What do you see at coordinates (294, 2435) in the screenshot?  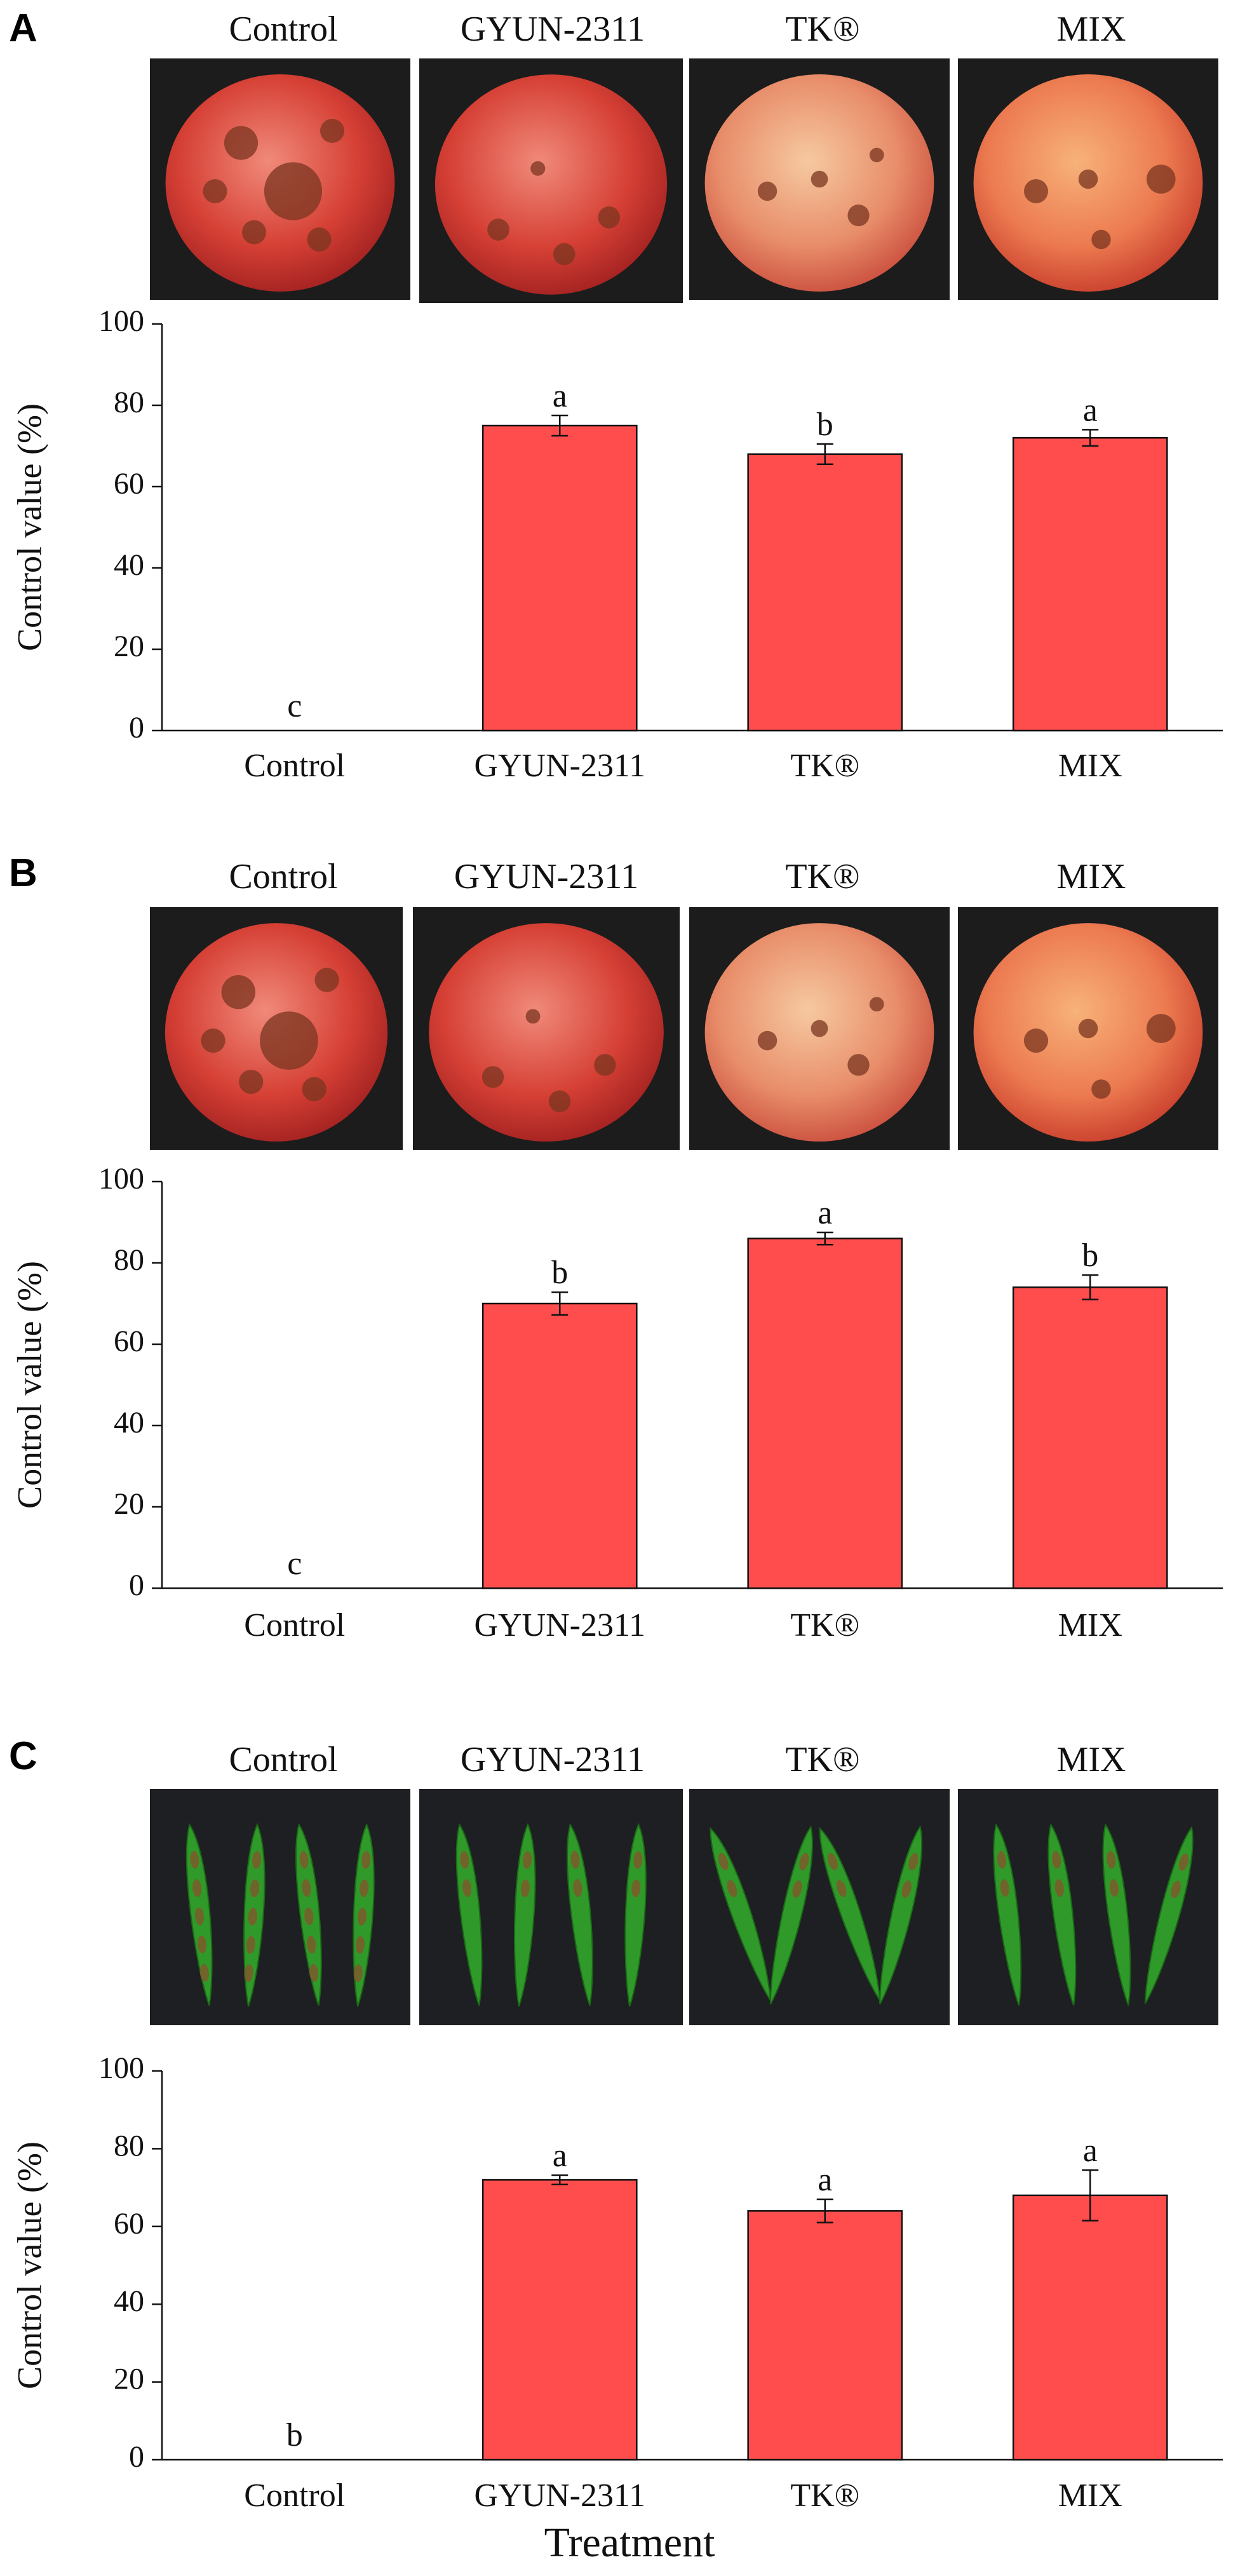 I see `significance-letter-control: b` at bounding box center [294, 2435].